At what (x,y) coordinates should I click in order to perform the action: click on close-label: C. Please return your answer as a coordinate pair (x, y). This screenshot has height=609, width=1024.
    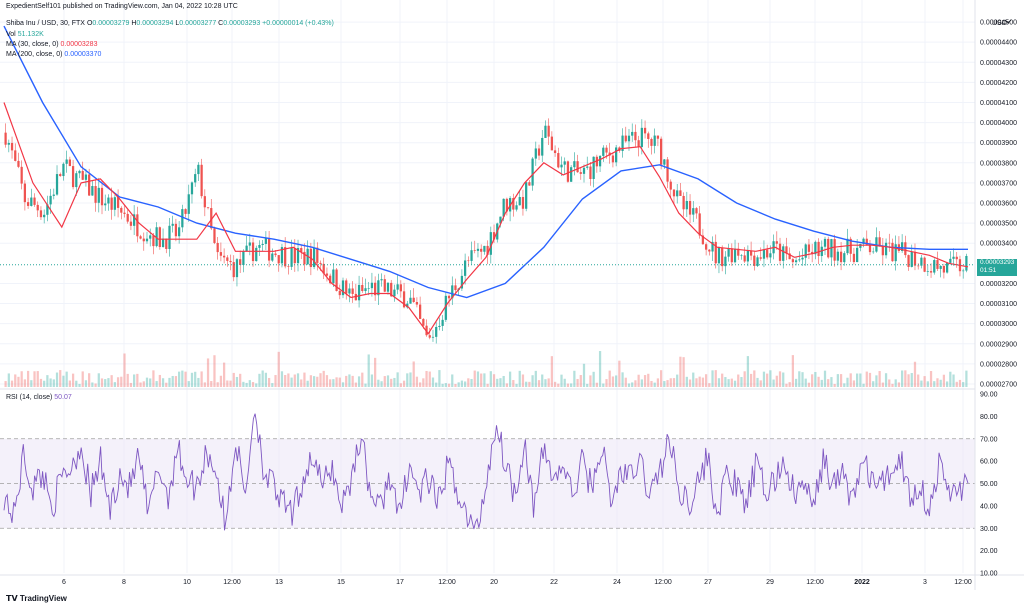
    Looking at the image, I should click on (221, 23).